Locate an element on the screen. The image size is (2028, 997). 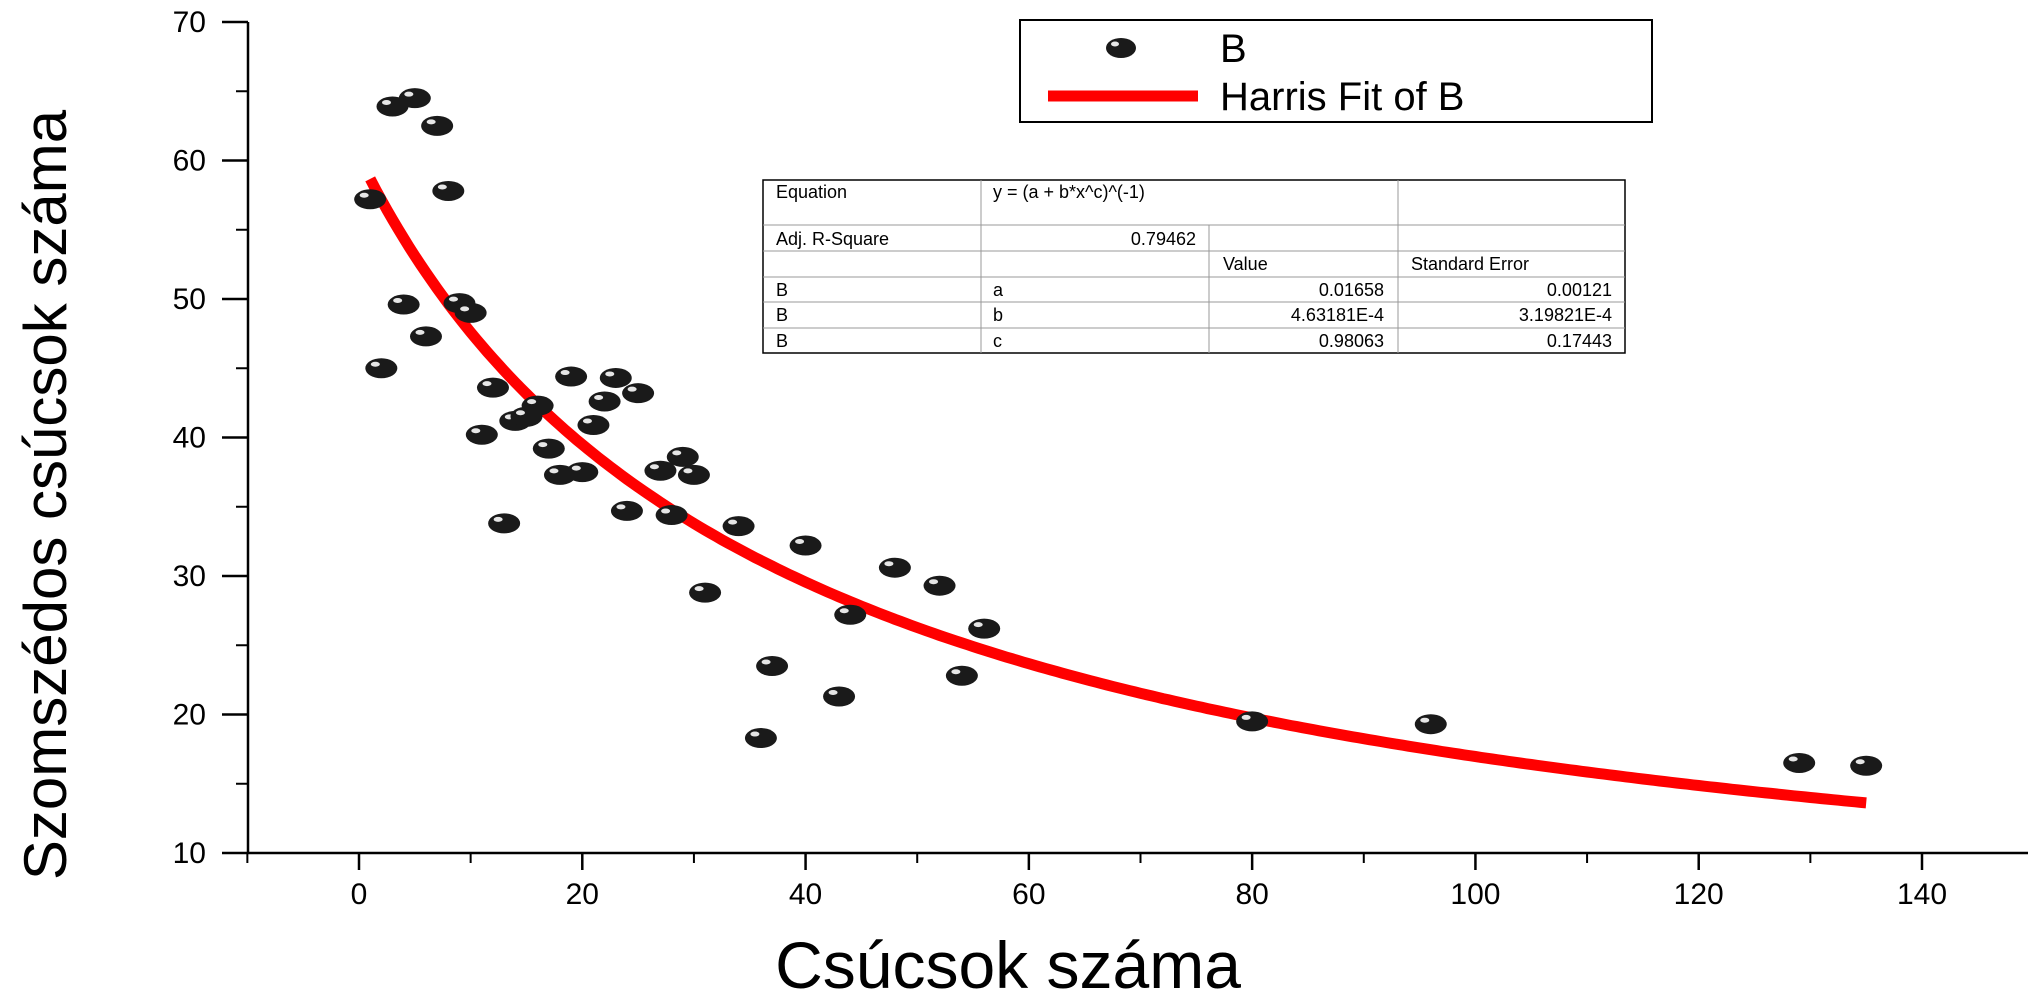
y-tick-label: 20 is located at coordinates (189, 715).